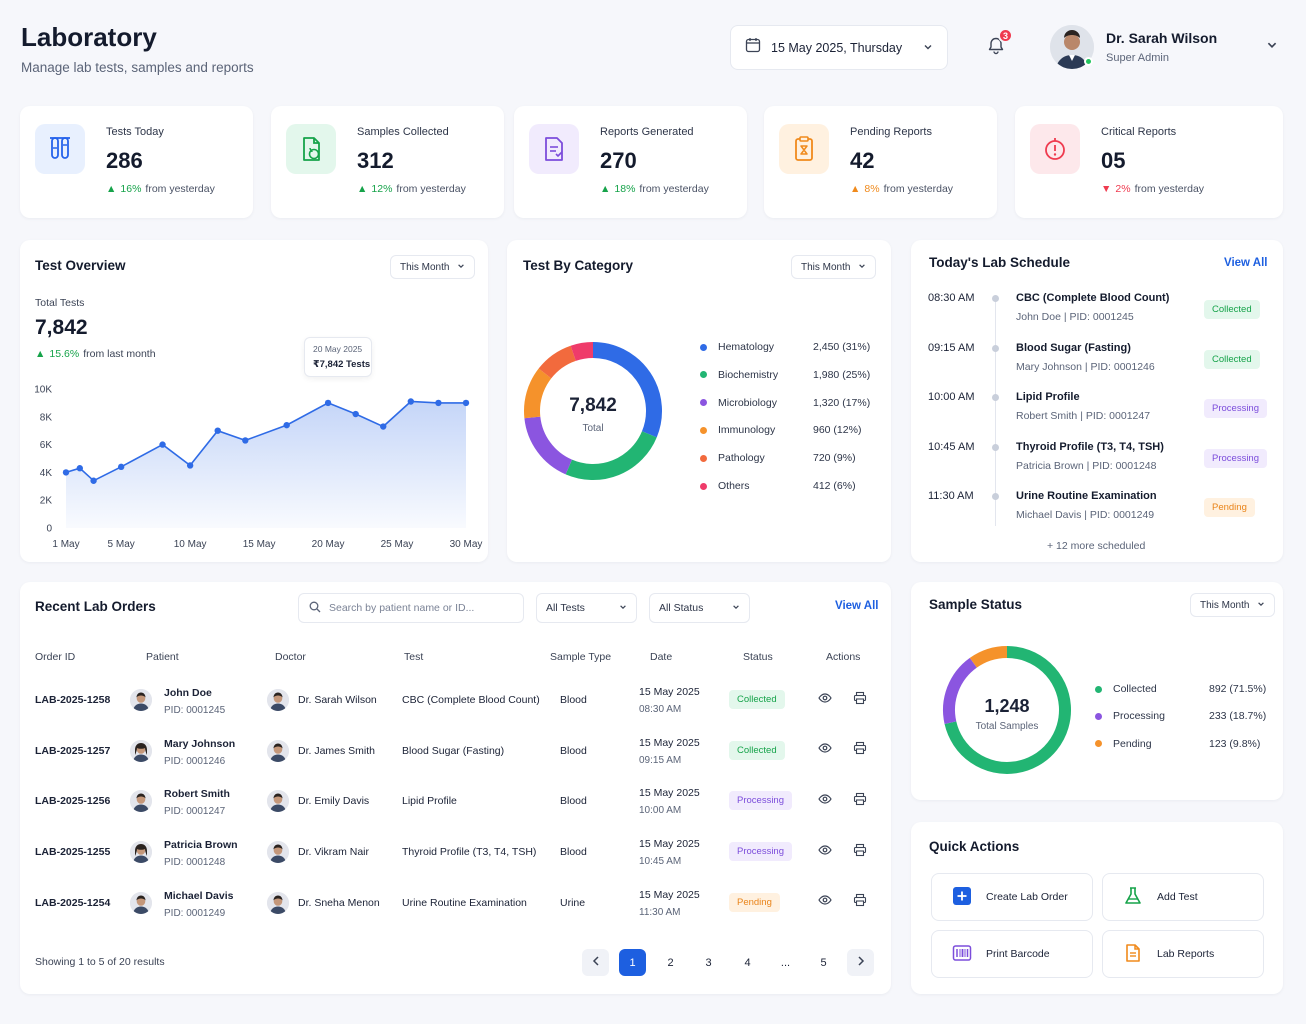 The image size is (1306, 1024). What do you see at coordinates (337, 700) in the screenshot?
I see `doctor-name: Dr. Sarah Wilson` at bounding box center [337, 700].